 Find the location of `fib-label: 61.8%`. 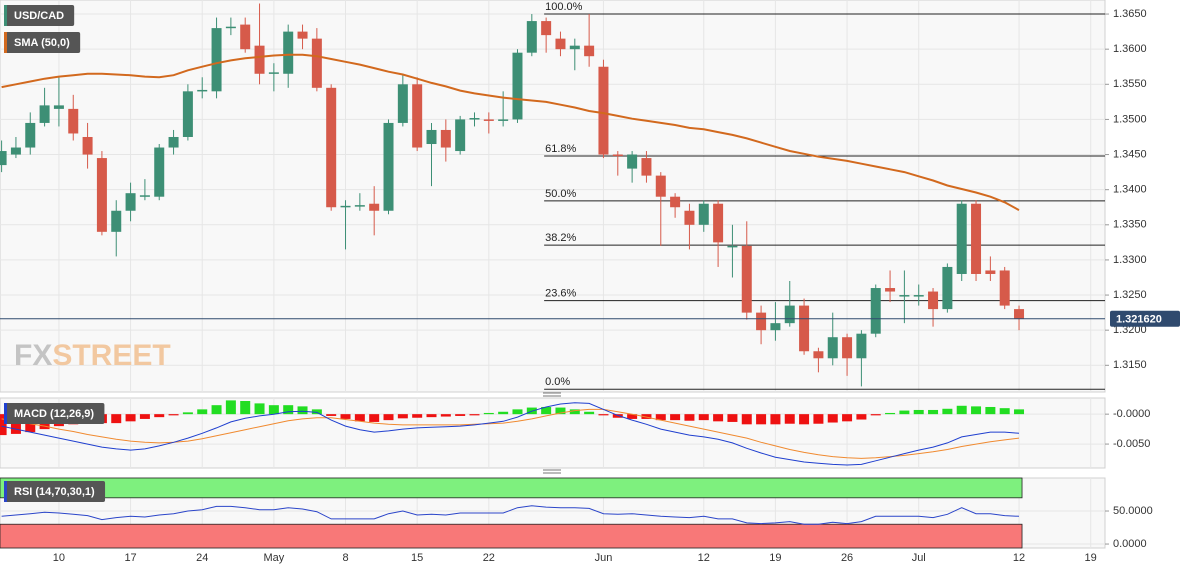

fib-label: 61.8% is located at coordinates (560, 149).